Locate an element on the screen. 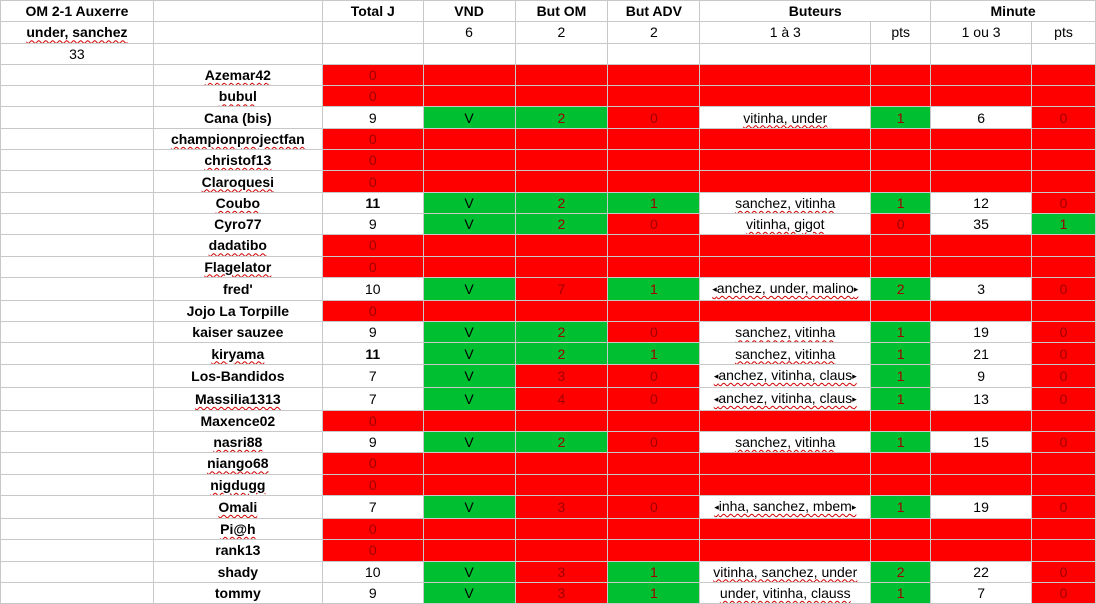 The height and width of the screenshot is (604, 1096). minute-cell: 21 is located at coordinates (981, 353).